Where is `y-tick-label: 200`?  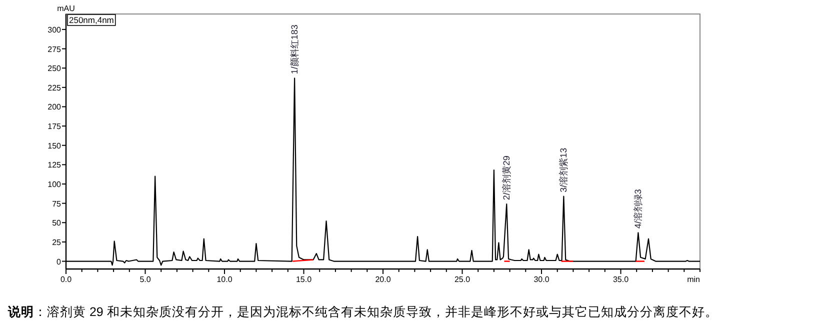
y-tick-label: 200 is located at coordinates (55, 107).